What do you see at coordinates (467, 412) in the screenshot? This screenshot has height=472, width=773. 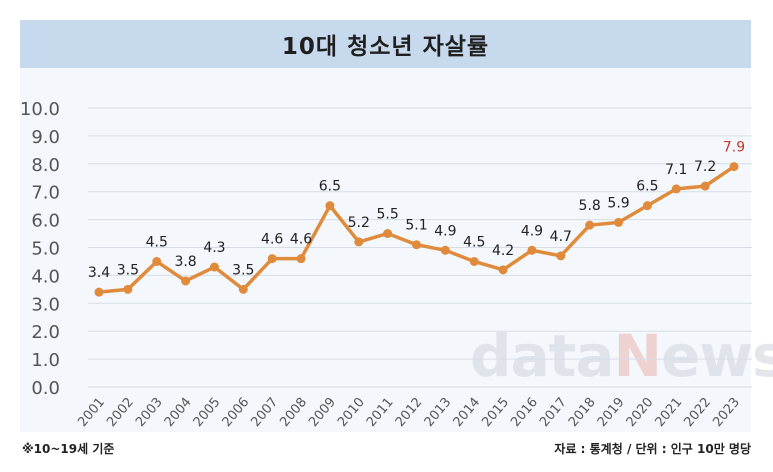 I see `x-tick-label: 2014` at bounding box center [467, 412].